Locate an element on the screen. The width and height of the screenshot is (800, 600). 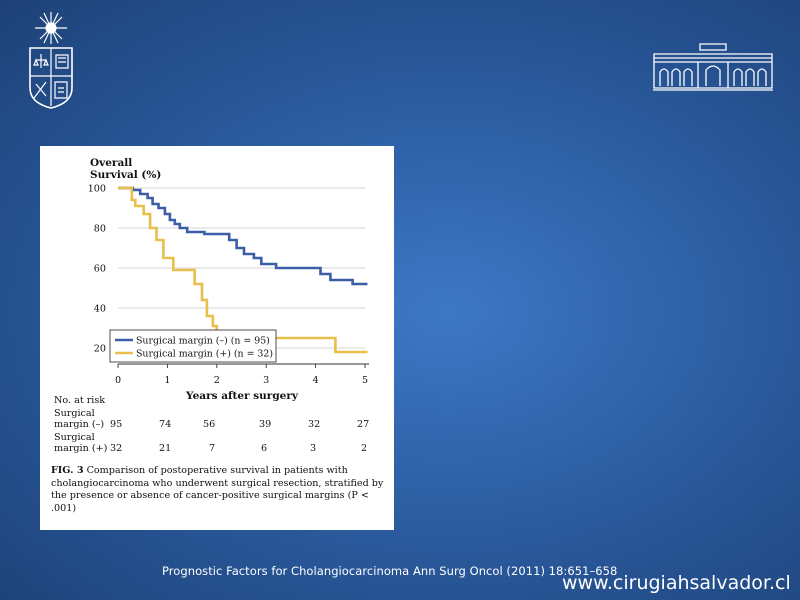
survival-curve-positive-margin is located at coordinates (243, 270).